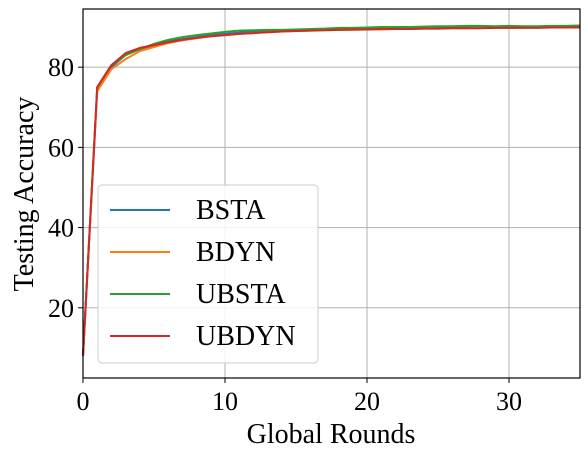  What do you see at coordinates (241, 294) in the screenshot?
I see `legend-label-ubsta: UBSTA` at bounding box center [241, 294].